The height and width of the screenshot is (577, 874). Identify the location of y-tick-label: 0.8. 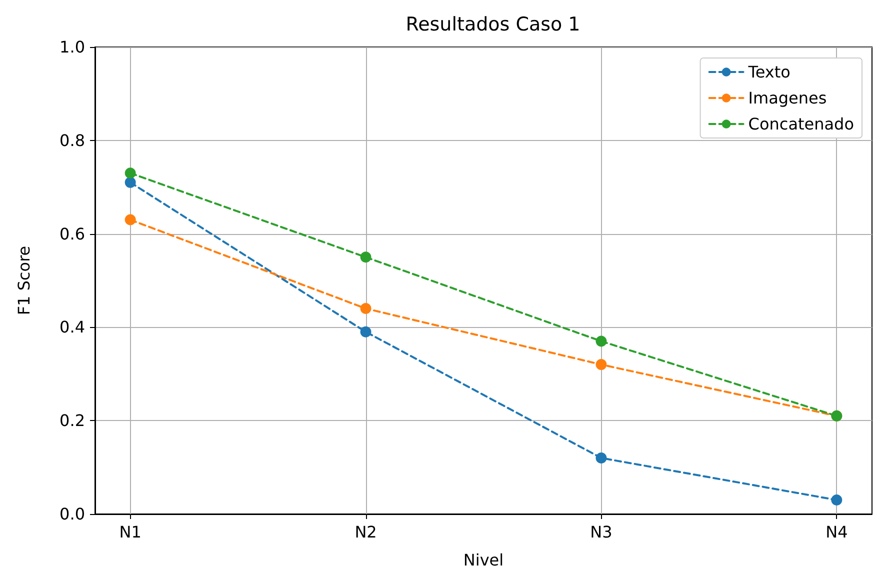
(72, 140).